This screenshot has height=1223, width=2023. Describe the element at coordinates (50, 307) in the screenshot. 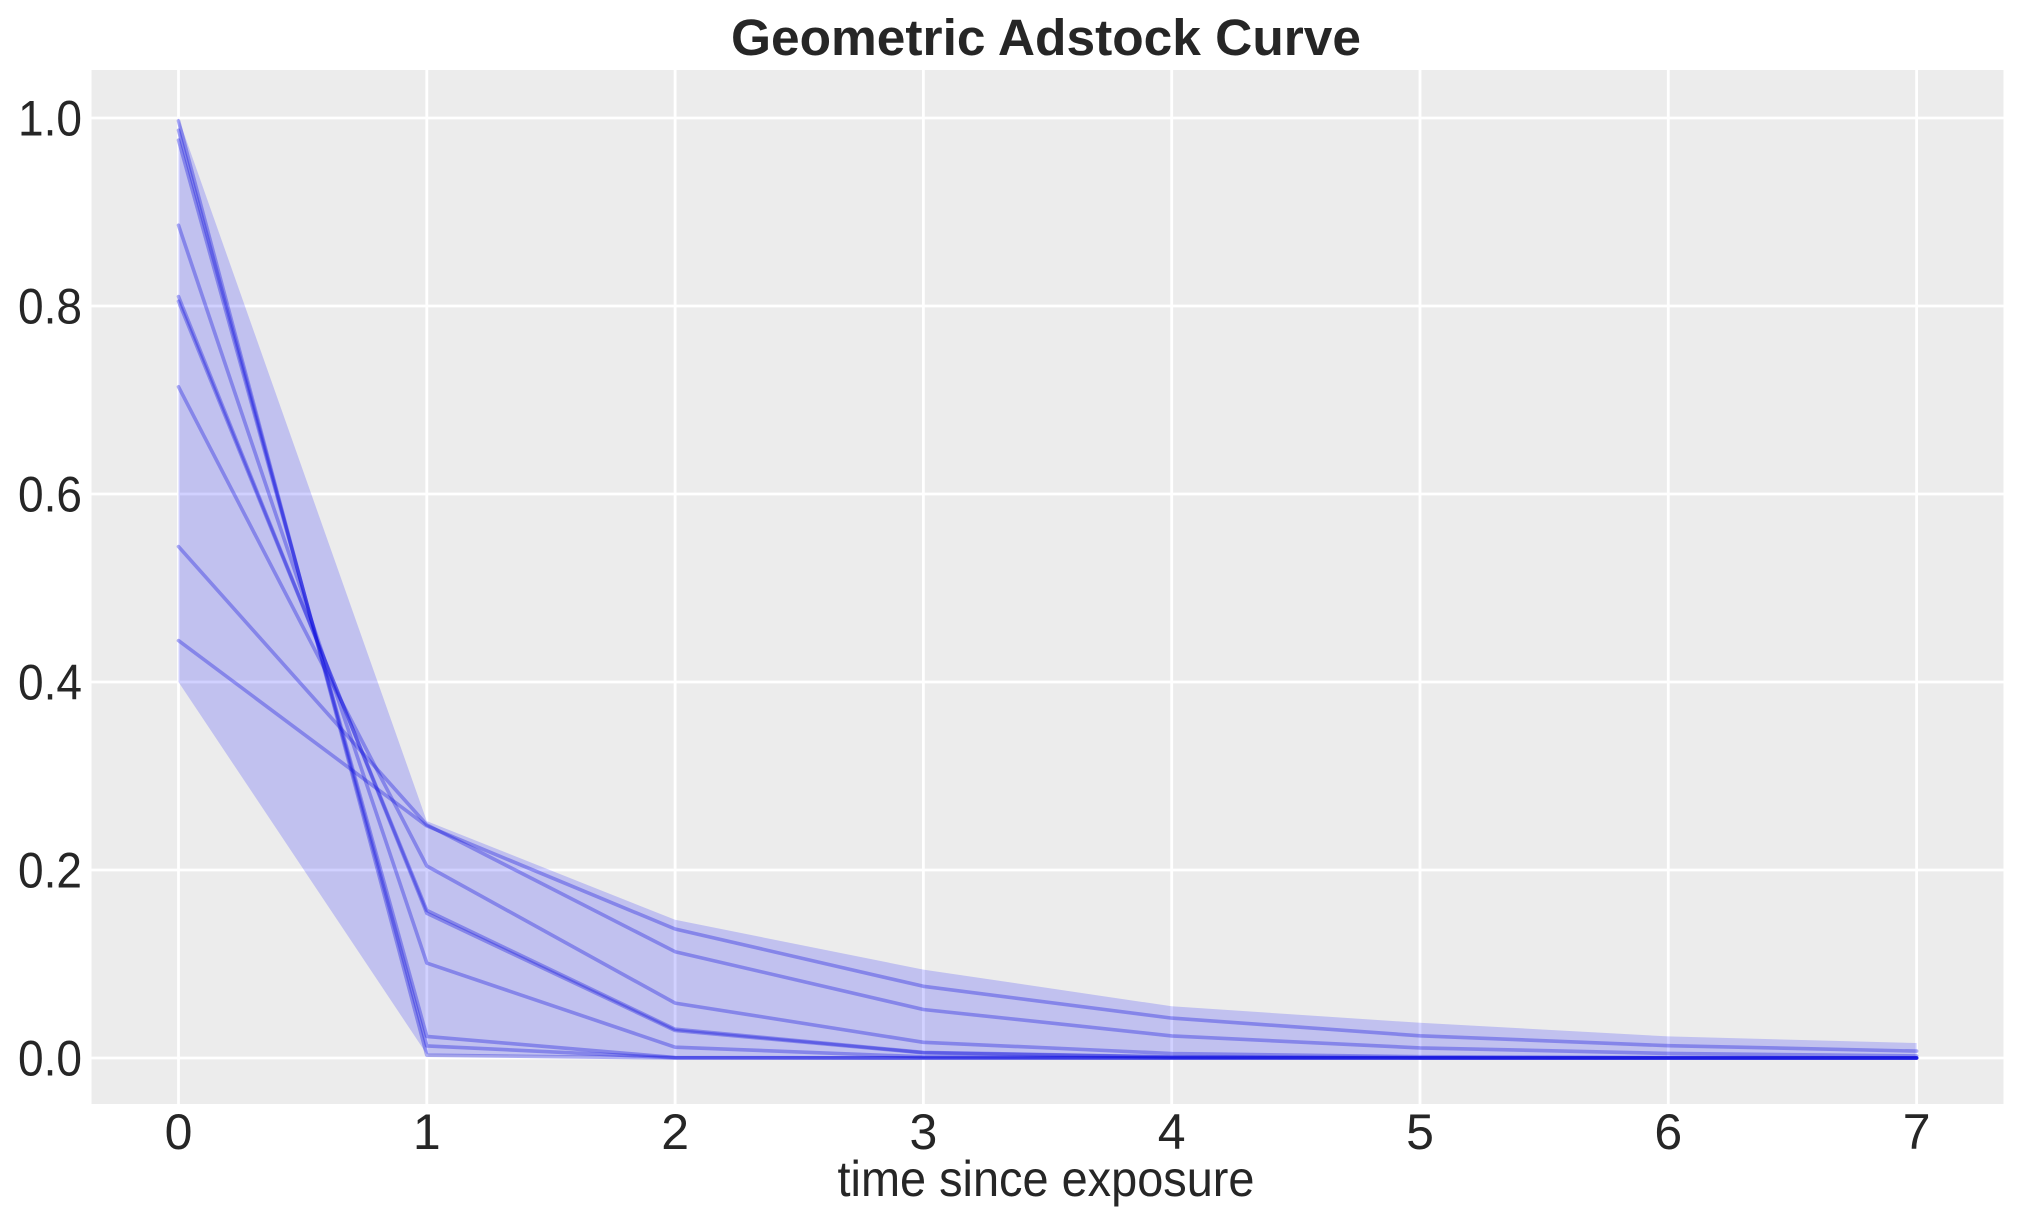

I see `svg-text: 0.8` at that location.